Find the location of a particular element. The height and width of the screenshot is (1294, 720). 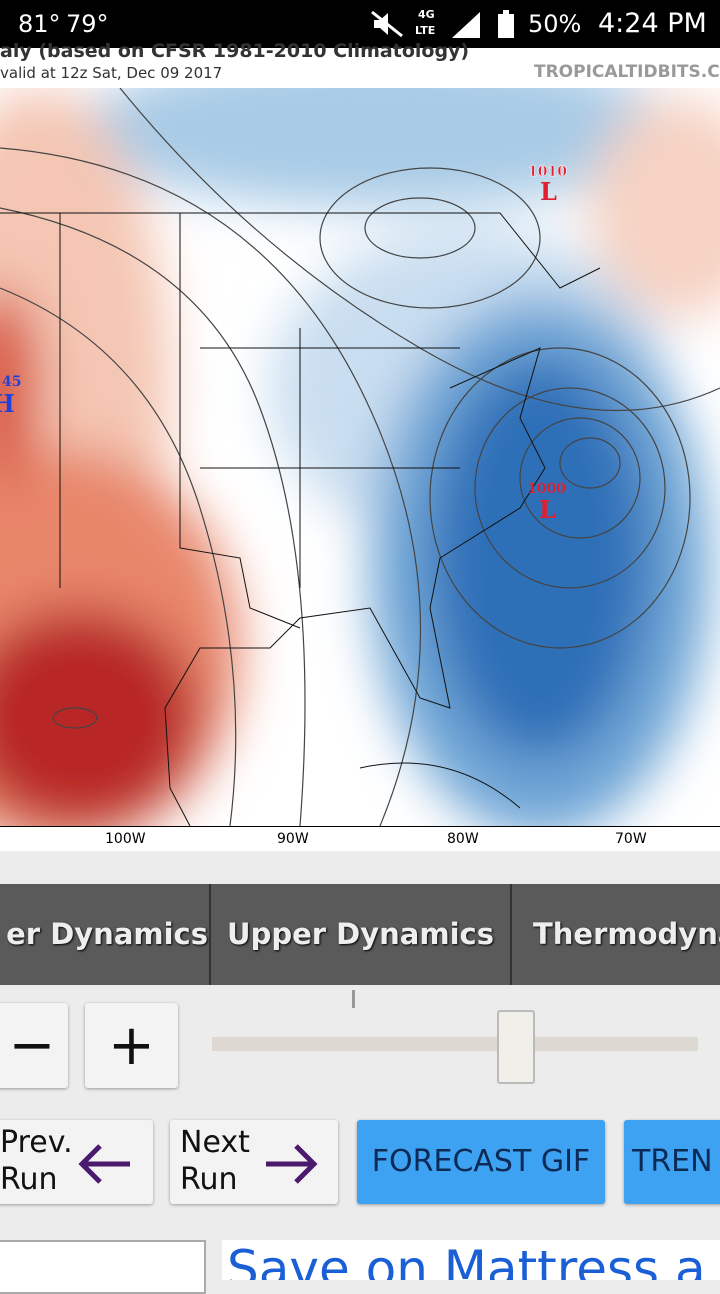

slider-thumb is located at coordinates (516, 1047).